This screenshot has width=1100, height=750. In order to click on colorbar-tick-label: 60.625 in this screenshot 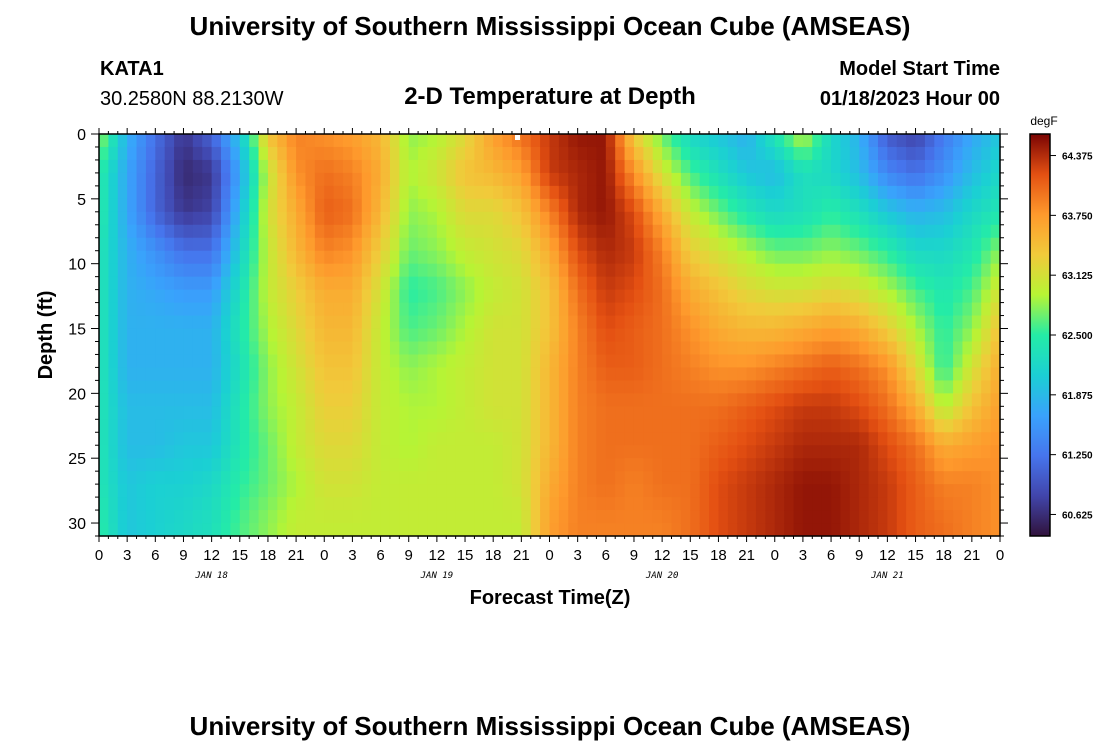, I will do `click(1077, 515)`.